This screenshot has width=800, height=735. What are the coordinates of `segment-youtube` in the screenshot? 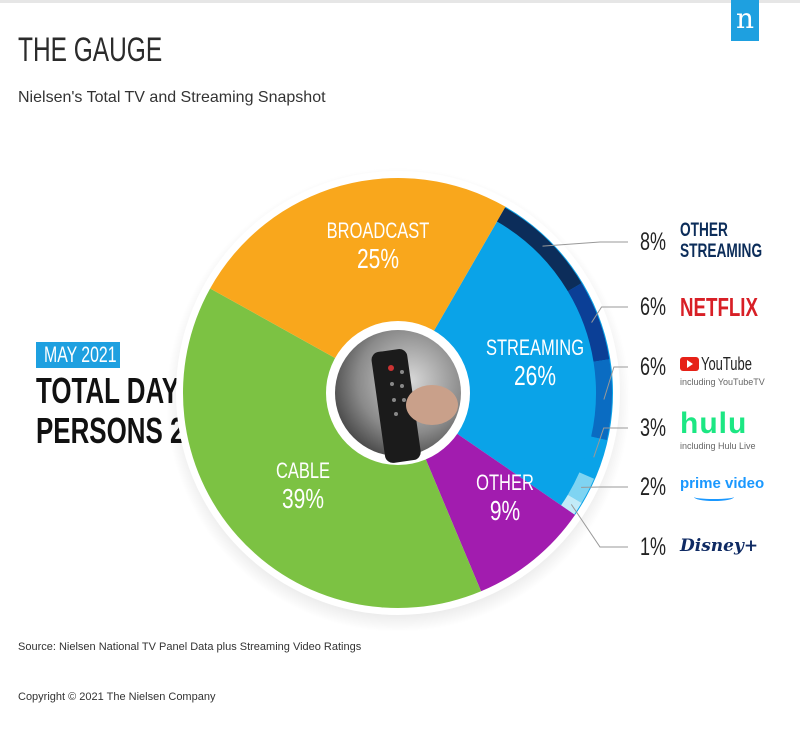 It's located at (602, 400).